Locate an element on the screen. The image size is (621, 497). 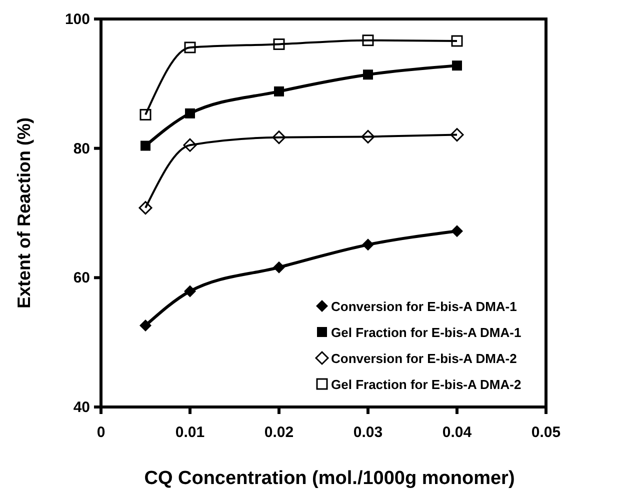
x-tick-label: 0.05 is located at coordinates (546, 432).